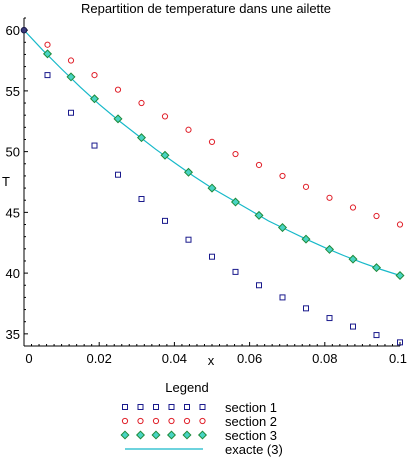 The image size is (408, 465). Describe the element at coordinates (251, 421) in the screenshot. I see `legend-label-section-2: section 2` at that location.